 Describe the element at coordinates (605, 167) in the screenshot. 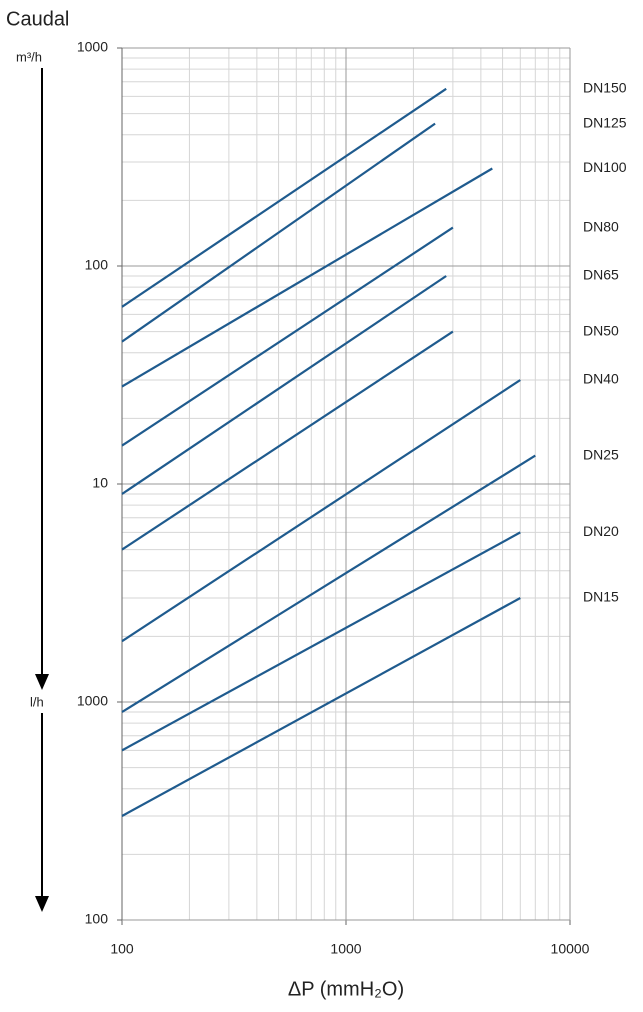

I see `series-label: DN100` at that location.